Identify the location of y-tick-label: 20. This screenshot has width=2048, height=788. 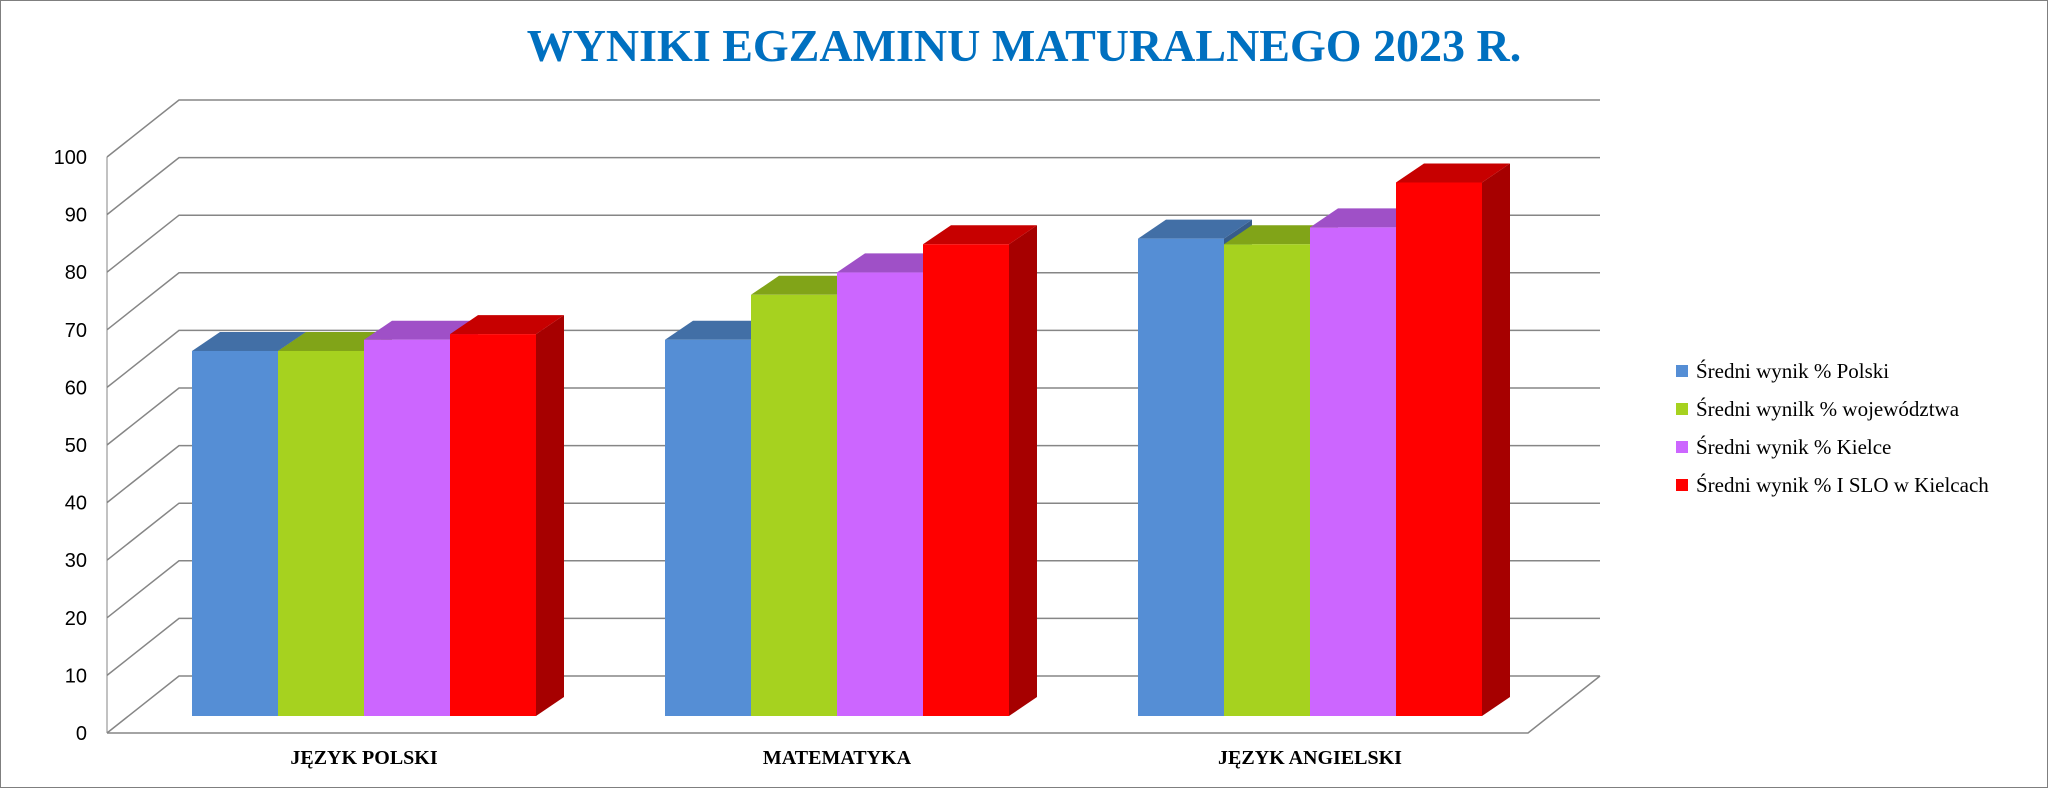
(76, 619).